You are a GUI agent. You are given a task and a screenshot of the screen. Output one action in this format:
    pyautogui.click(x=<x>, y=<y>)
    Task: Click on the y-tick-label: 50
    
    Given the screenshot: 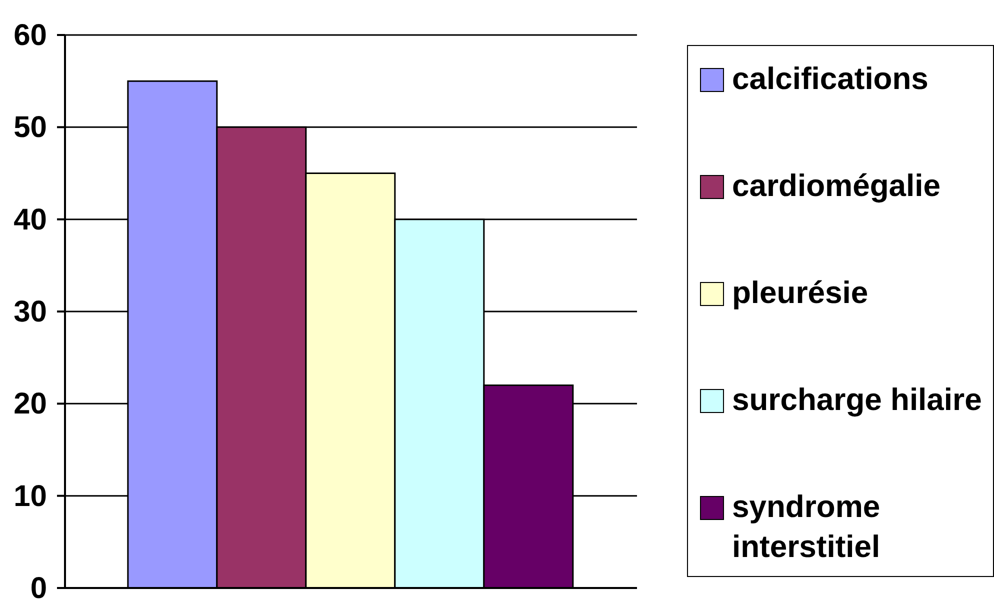 What is the action you would take?
    pyautogui.click(x=30, y=127)
    